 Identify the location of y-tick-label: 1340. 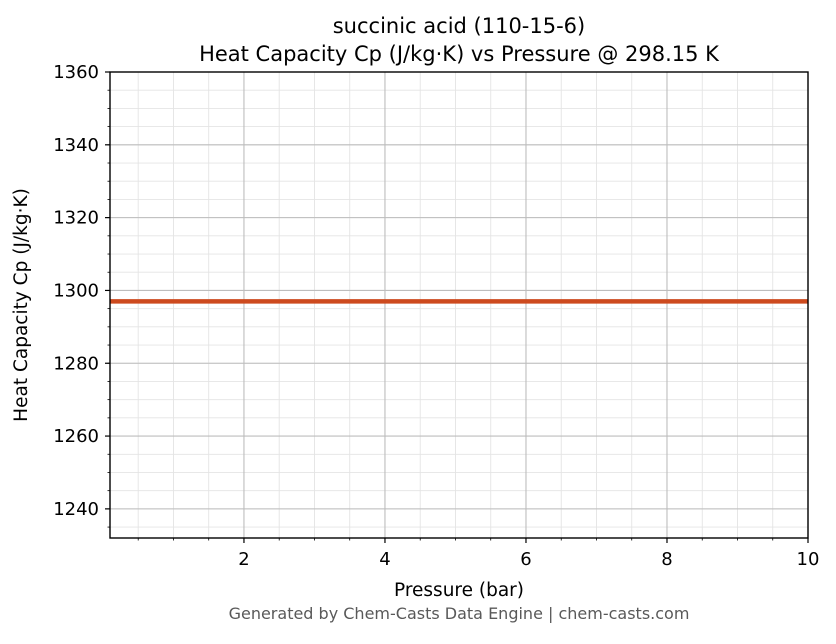
(76, 145).